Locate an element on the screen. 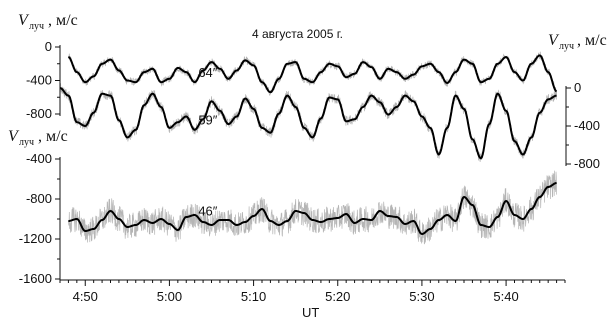 The height and width of the screenshot is (321, 616). chart-title: 4 августа 2005 г. is located at coordinates (297, 34).